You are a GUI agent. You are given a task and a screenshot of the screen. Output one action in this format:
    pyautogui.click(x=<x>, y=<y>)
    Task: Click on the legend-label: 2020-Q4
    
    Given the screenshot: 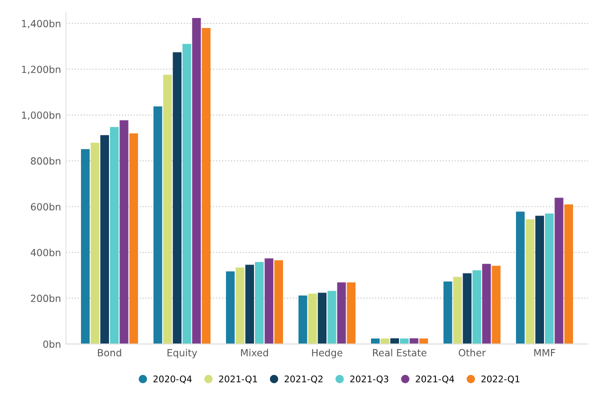 What is the action you would take?
    pyautogui.click(x=172, y=380)
    